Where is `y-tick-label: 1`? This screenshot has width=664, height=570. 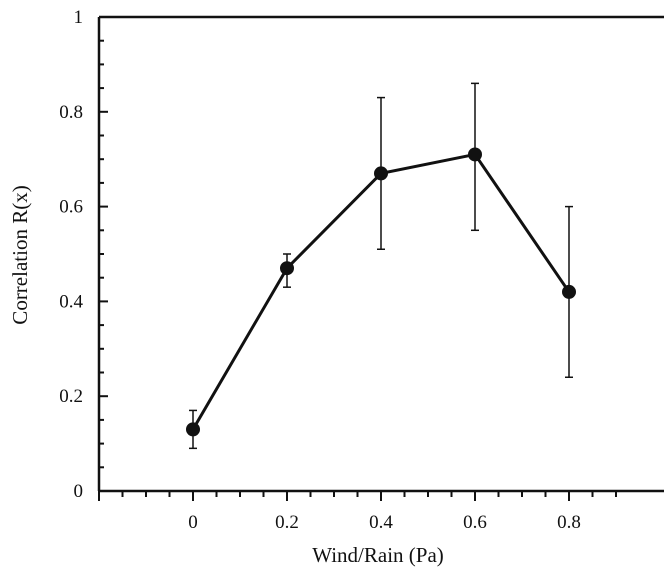
y-tick-label: 1 is located at coordinates (79, 17).